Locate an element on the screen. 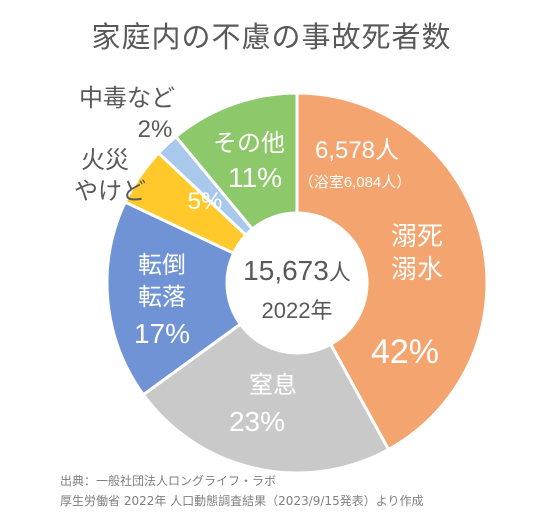  slice-4-label-1: 5% is located at coordinates (205, 201).